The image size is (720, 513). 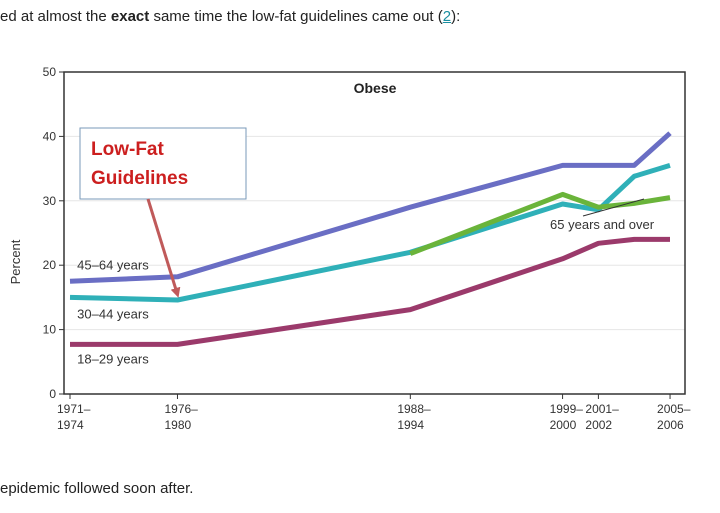 What do you see at coordinates (74, 409) in the screenshot?
I see `x-tick-label-line1: 1971–` at bounding box center [74, 409].